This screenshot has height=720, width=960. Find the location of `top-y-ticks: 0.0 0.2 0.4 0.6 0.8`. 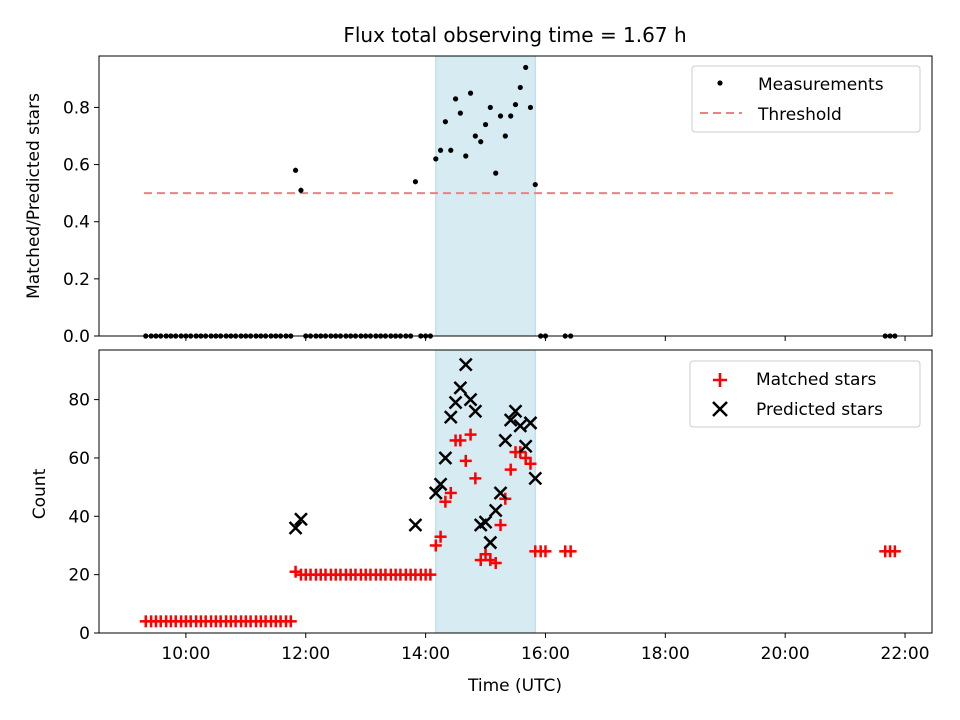

top-y-ticks: 0.0 0.2 0.4 0.6 0.8 is located at coordinates (81, 222).